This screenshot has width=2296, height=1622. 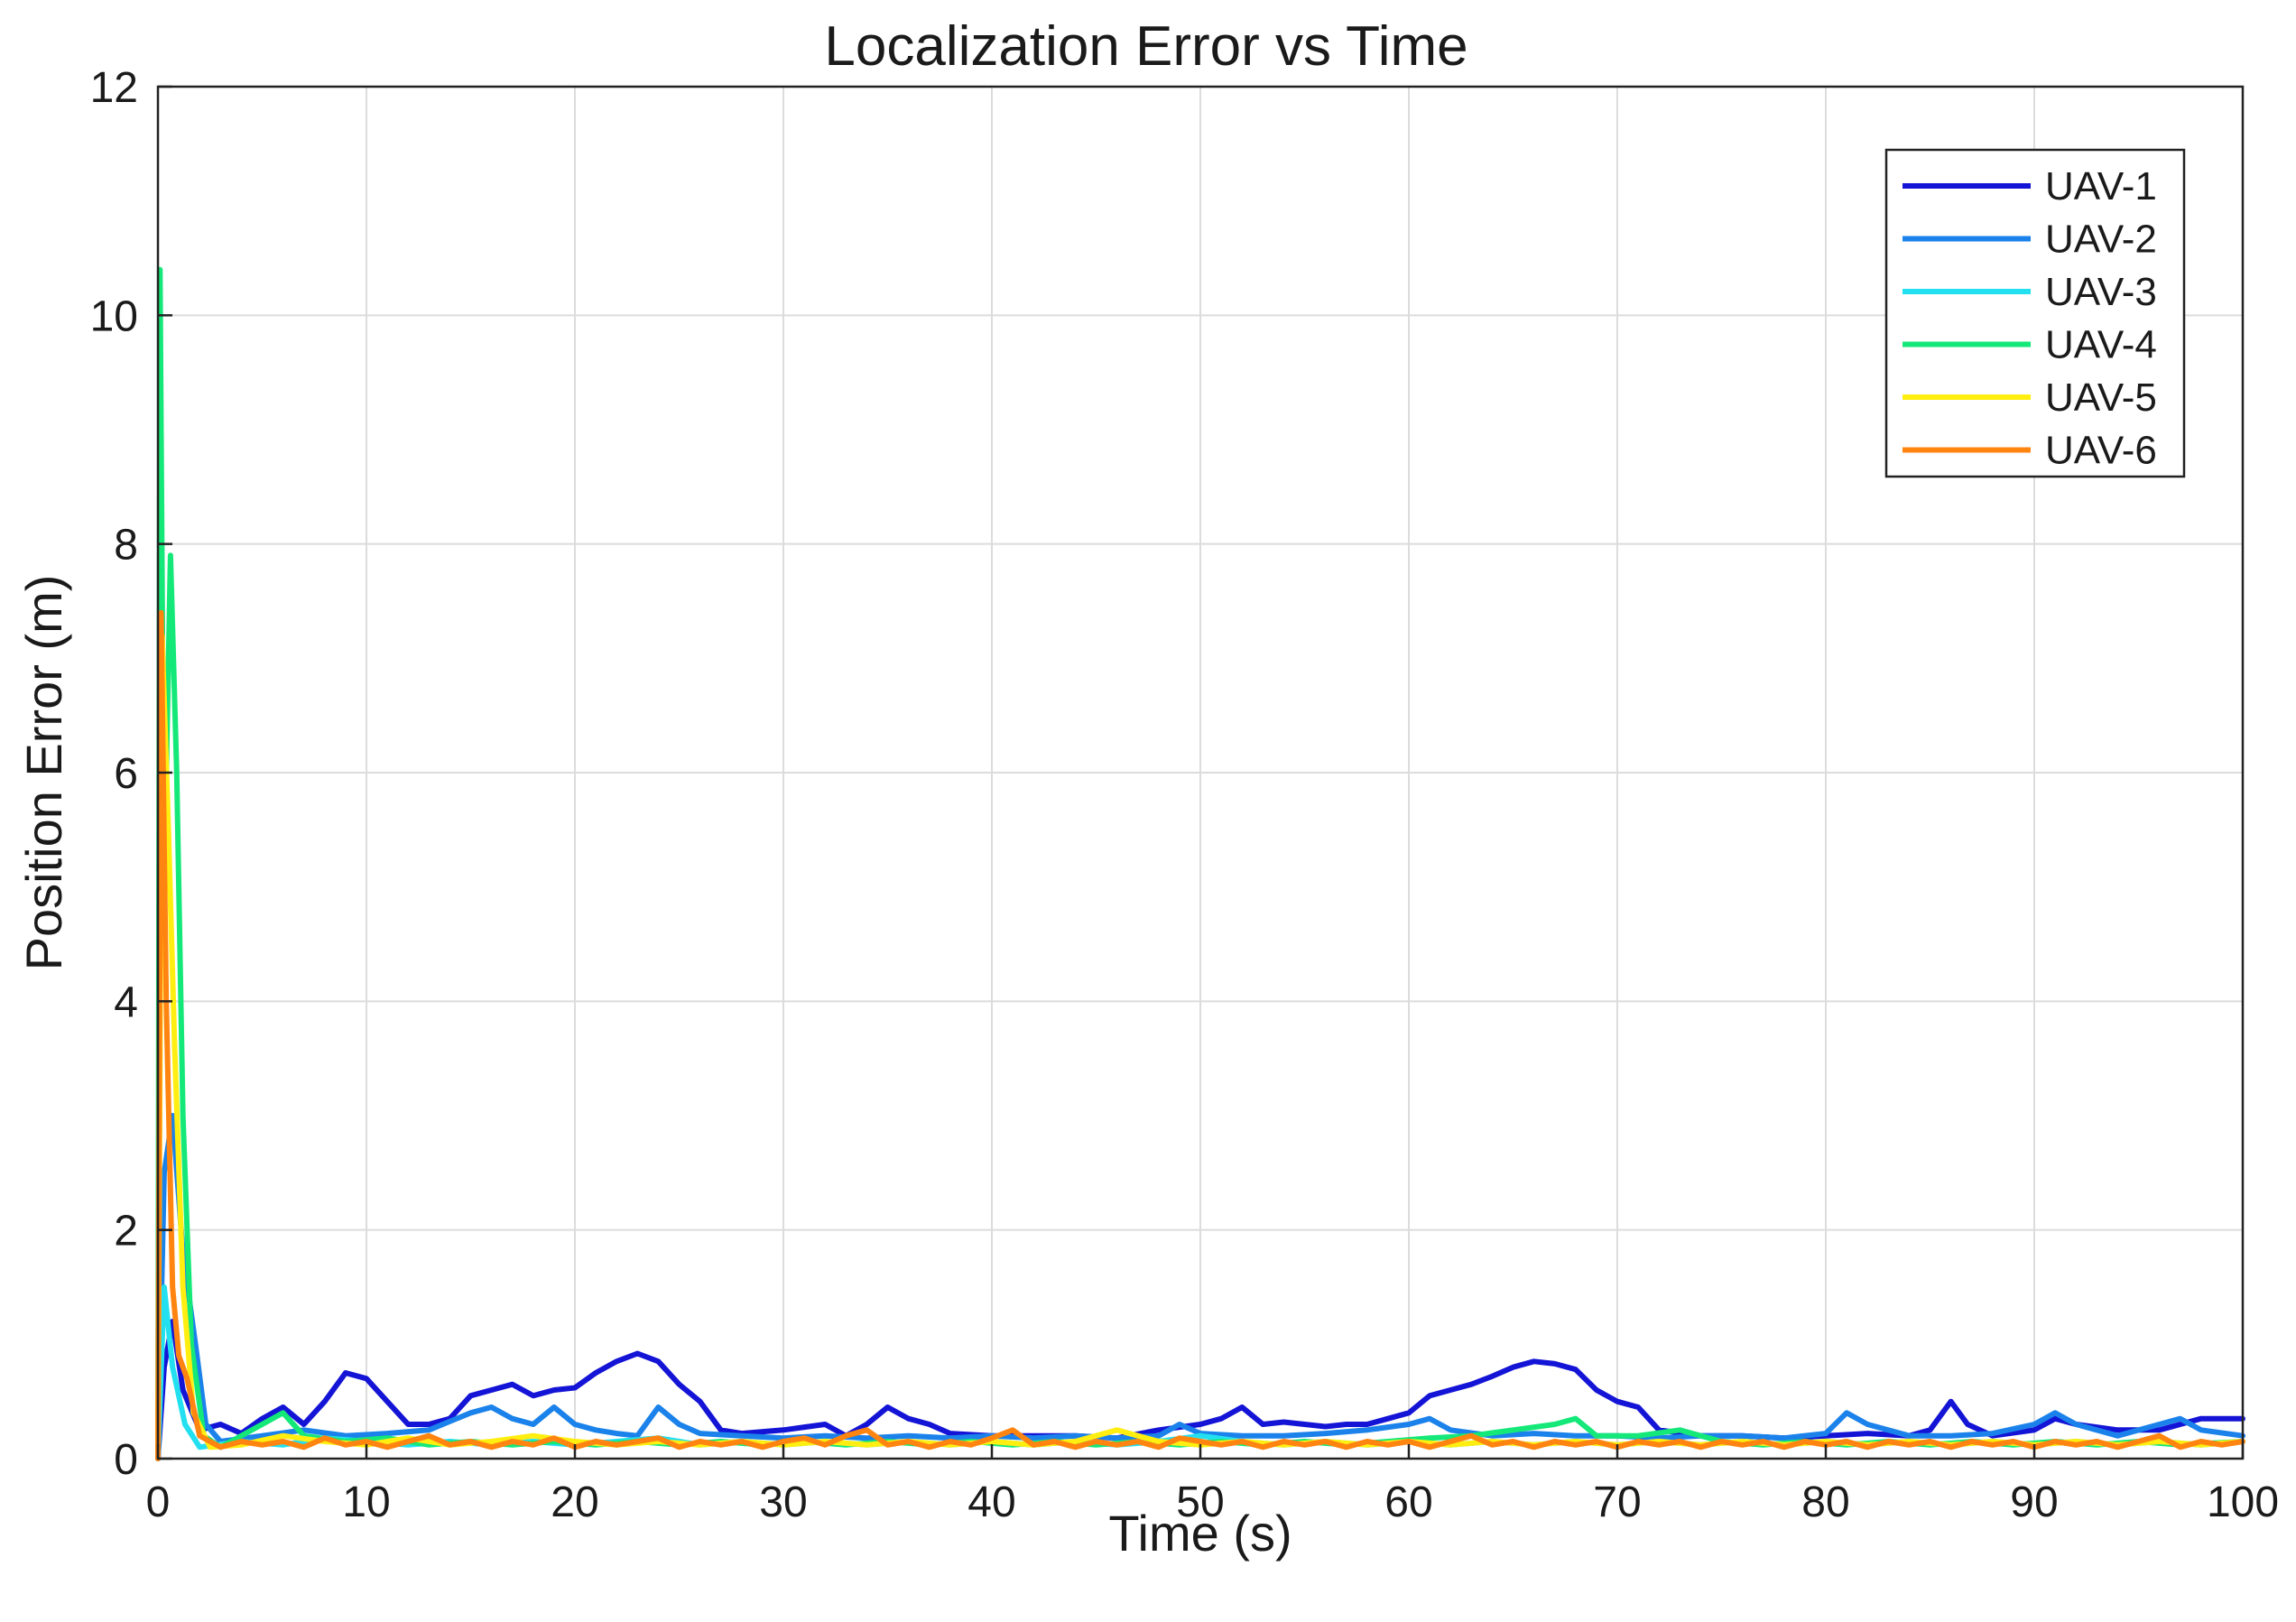 I want to click on y-tick-label: 12, so click(x=114, y=88).